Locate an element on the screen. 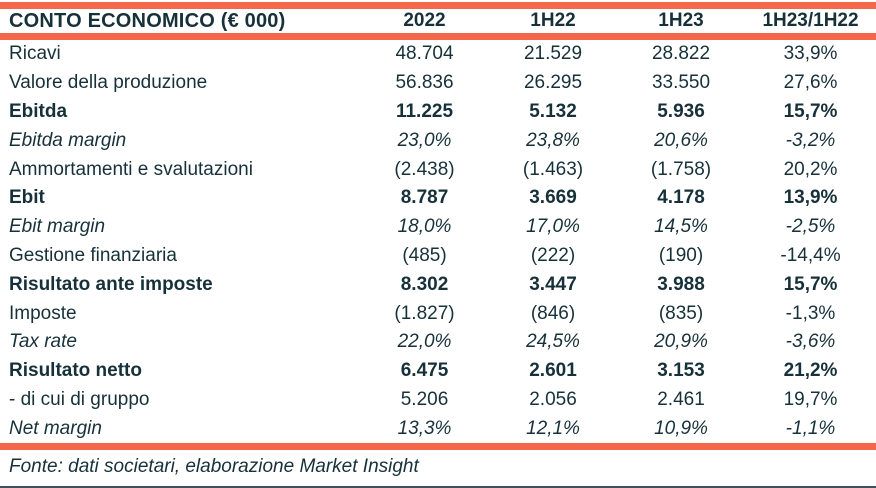 The image size is (876, 488). cell-1h23-1h22: -1,1% is located at coordinates (810, 428).